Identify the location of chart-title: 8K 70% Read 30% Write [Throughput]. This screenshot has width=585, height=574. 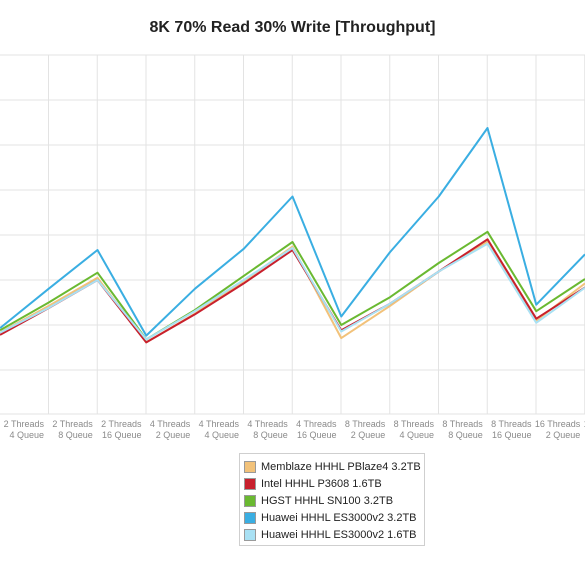
(292, 27).